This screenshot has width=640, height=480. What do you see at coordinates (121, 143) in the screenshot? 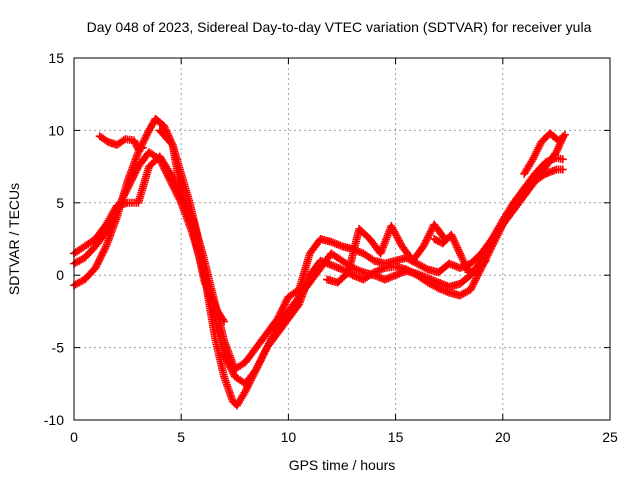
I see `series-track-d` at bounding box center [121, 143].